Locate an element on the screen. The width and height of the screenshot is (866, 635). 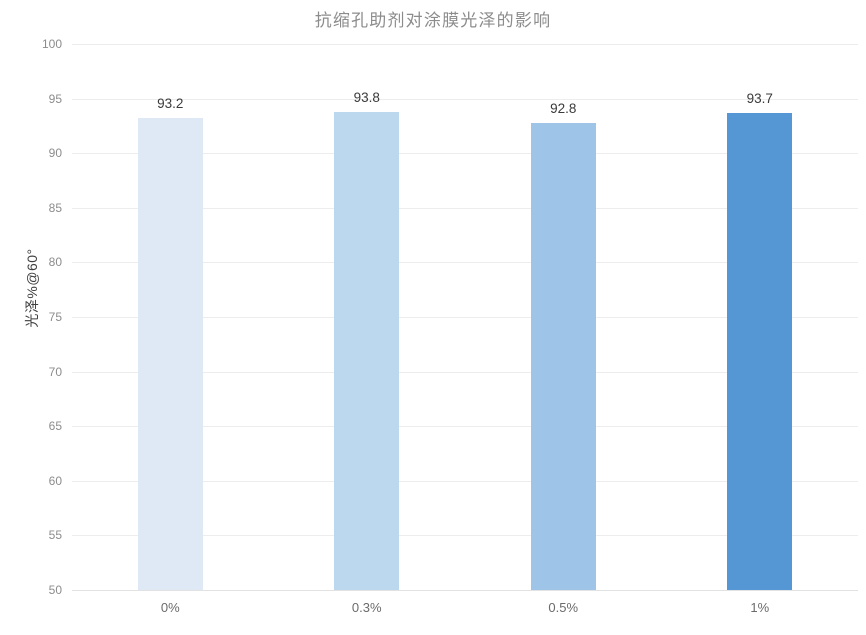
y-axis-tick-label: 70 is located at coordinates (55, 371).